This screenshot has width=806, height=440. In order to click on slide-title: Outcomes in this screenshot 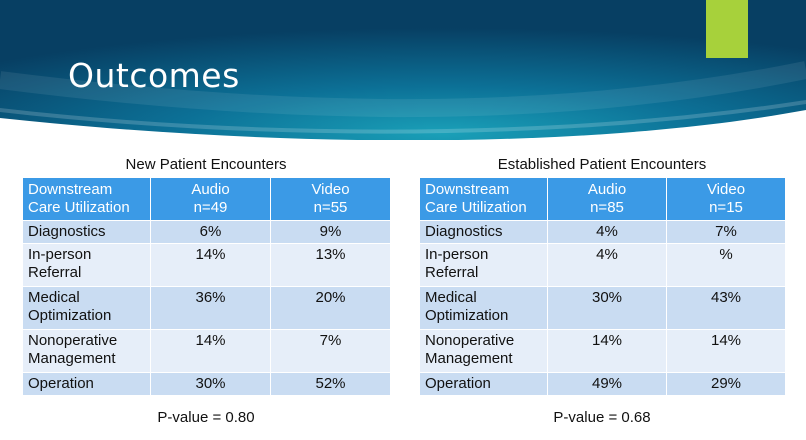, I will do `click(154, 75)`.